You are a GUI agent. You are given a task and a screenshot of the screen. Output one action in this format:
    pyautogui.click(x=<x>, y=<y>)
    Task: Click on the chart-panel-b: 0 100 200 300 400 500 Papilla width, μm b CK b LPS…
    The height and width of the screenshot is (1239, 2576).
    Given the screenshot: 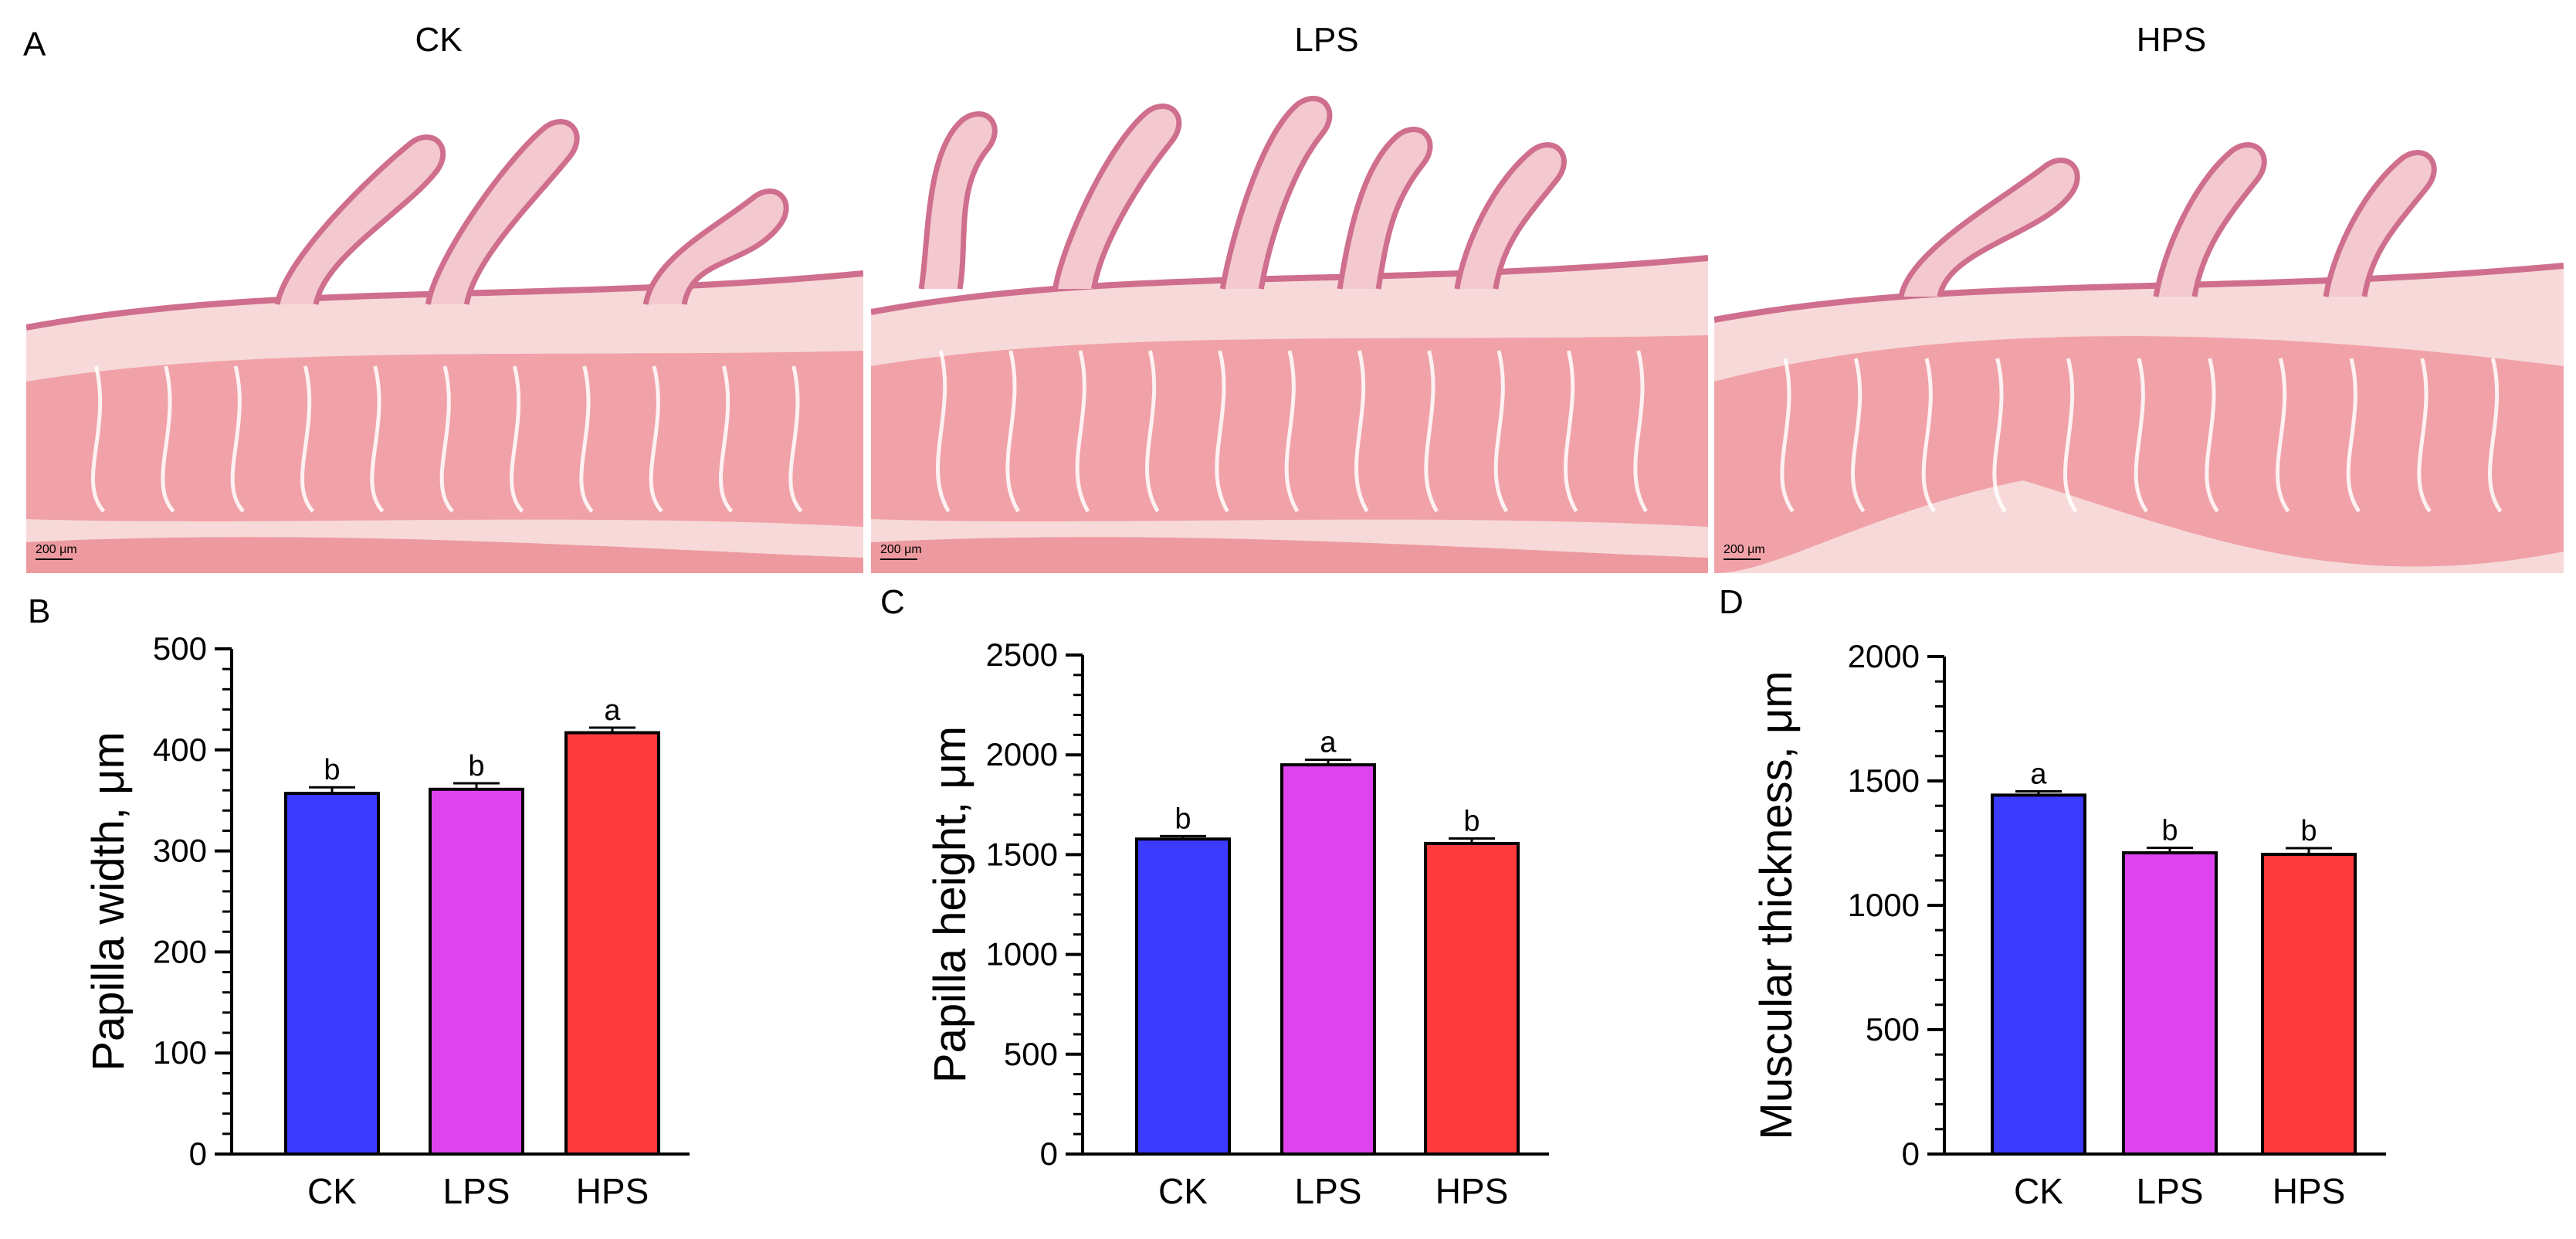 What is the action you would take?
    pyautogui.click(x=386, y=920)
    